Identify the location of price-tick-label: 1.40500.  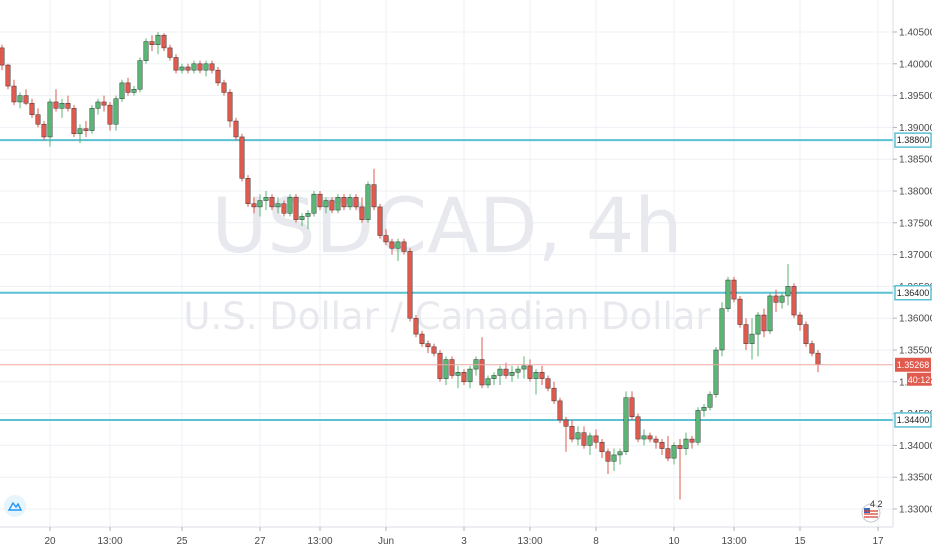
(915, 33).